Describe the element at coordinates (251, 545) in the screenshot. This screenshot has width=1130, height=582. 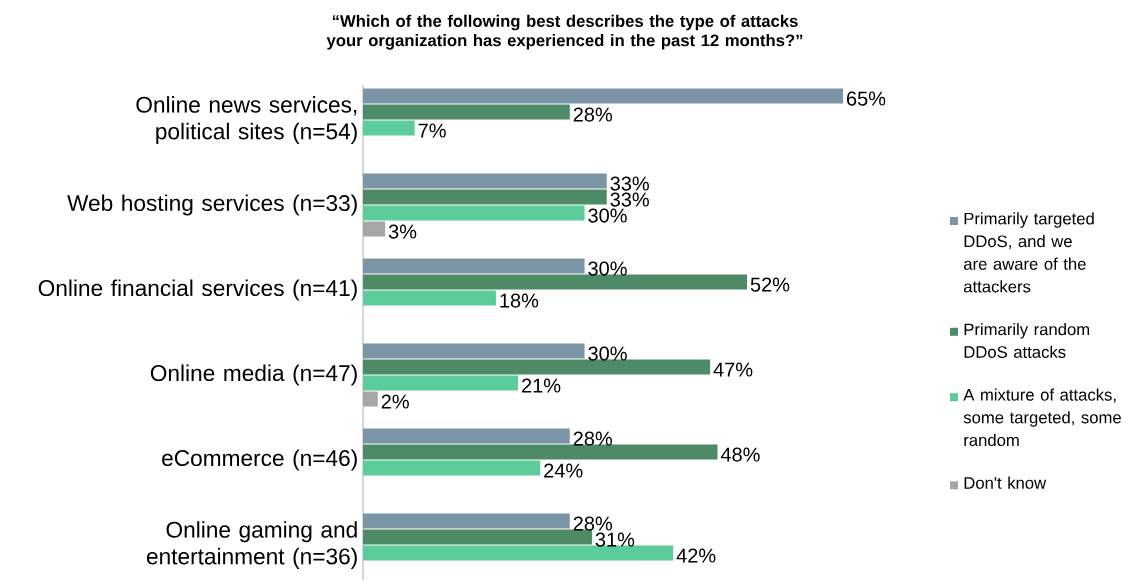
I see `y-tick-label: Online gaming and entertainment (n=36)` at that location.